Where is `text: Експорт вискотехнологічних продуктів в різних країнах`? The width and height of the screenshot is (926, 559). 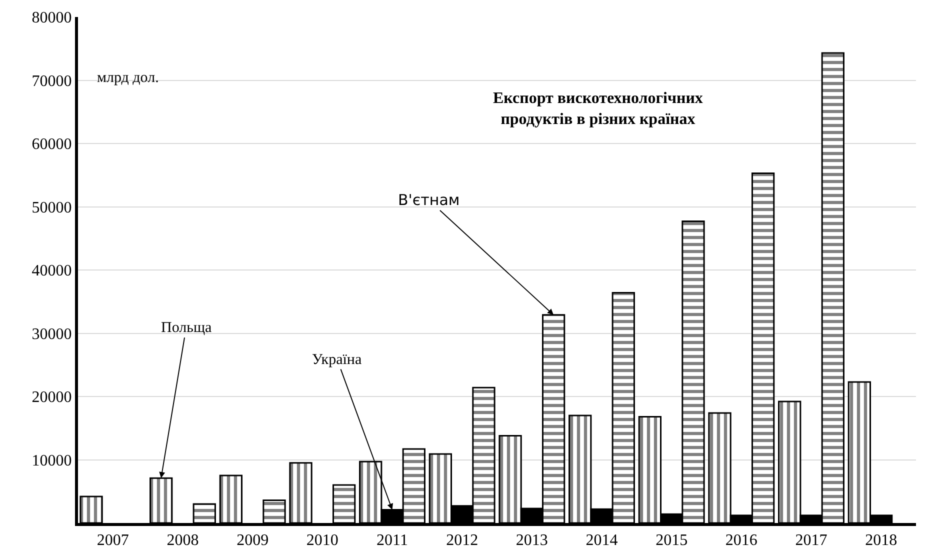 text: Експорт вискотехнологічних продуктів в різних країнах is located at coordinates (598, 109).